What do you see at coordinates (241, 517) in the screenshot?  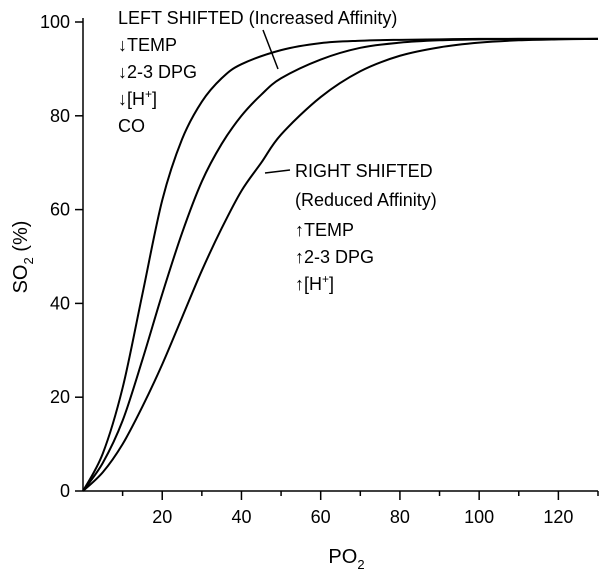 I see `x-tick-label-40: 40` at bounding box center [241, 517].